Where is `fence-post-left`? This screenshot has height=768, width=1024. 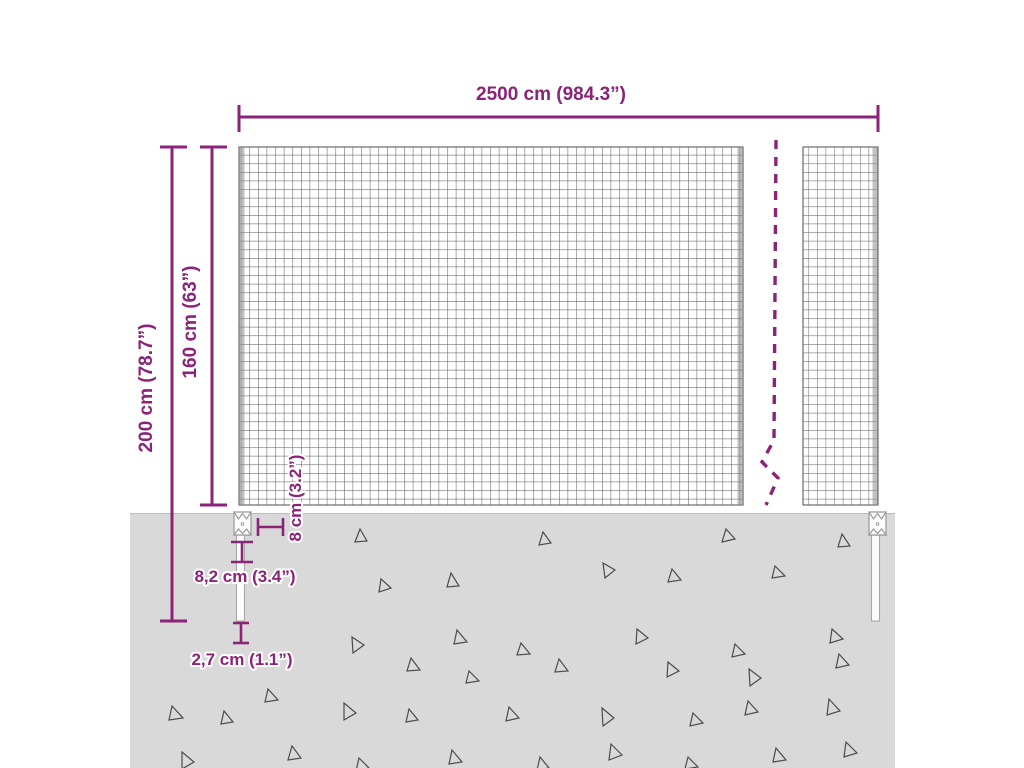
fence-post-left is located at coordinates (242, 566).